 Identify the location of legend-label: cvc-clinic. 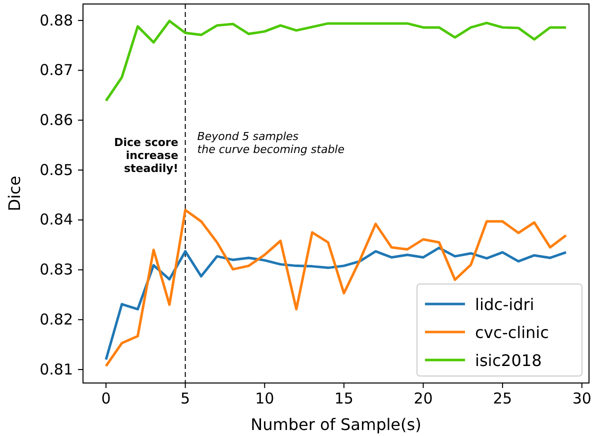
(512, 332).